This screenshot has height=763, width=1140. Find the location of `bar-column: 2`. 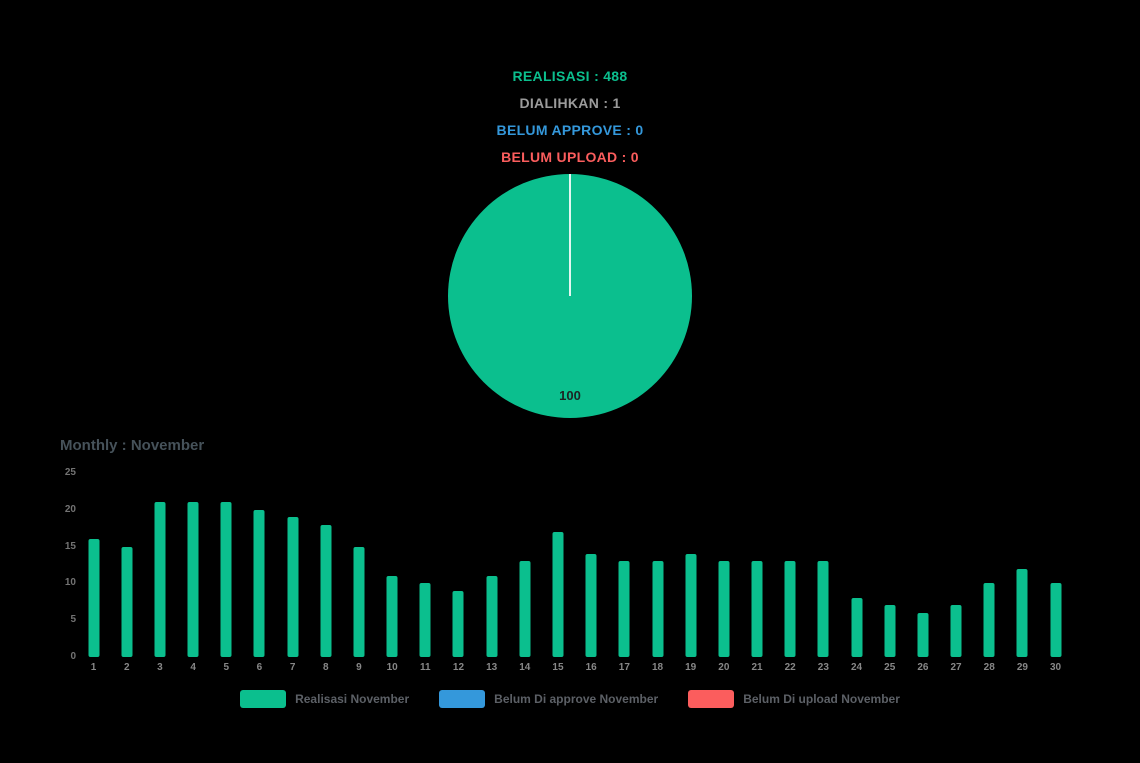

bar-column: 2 is located at coordinates (126, 573).